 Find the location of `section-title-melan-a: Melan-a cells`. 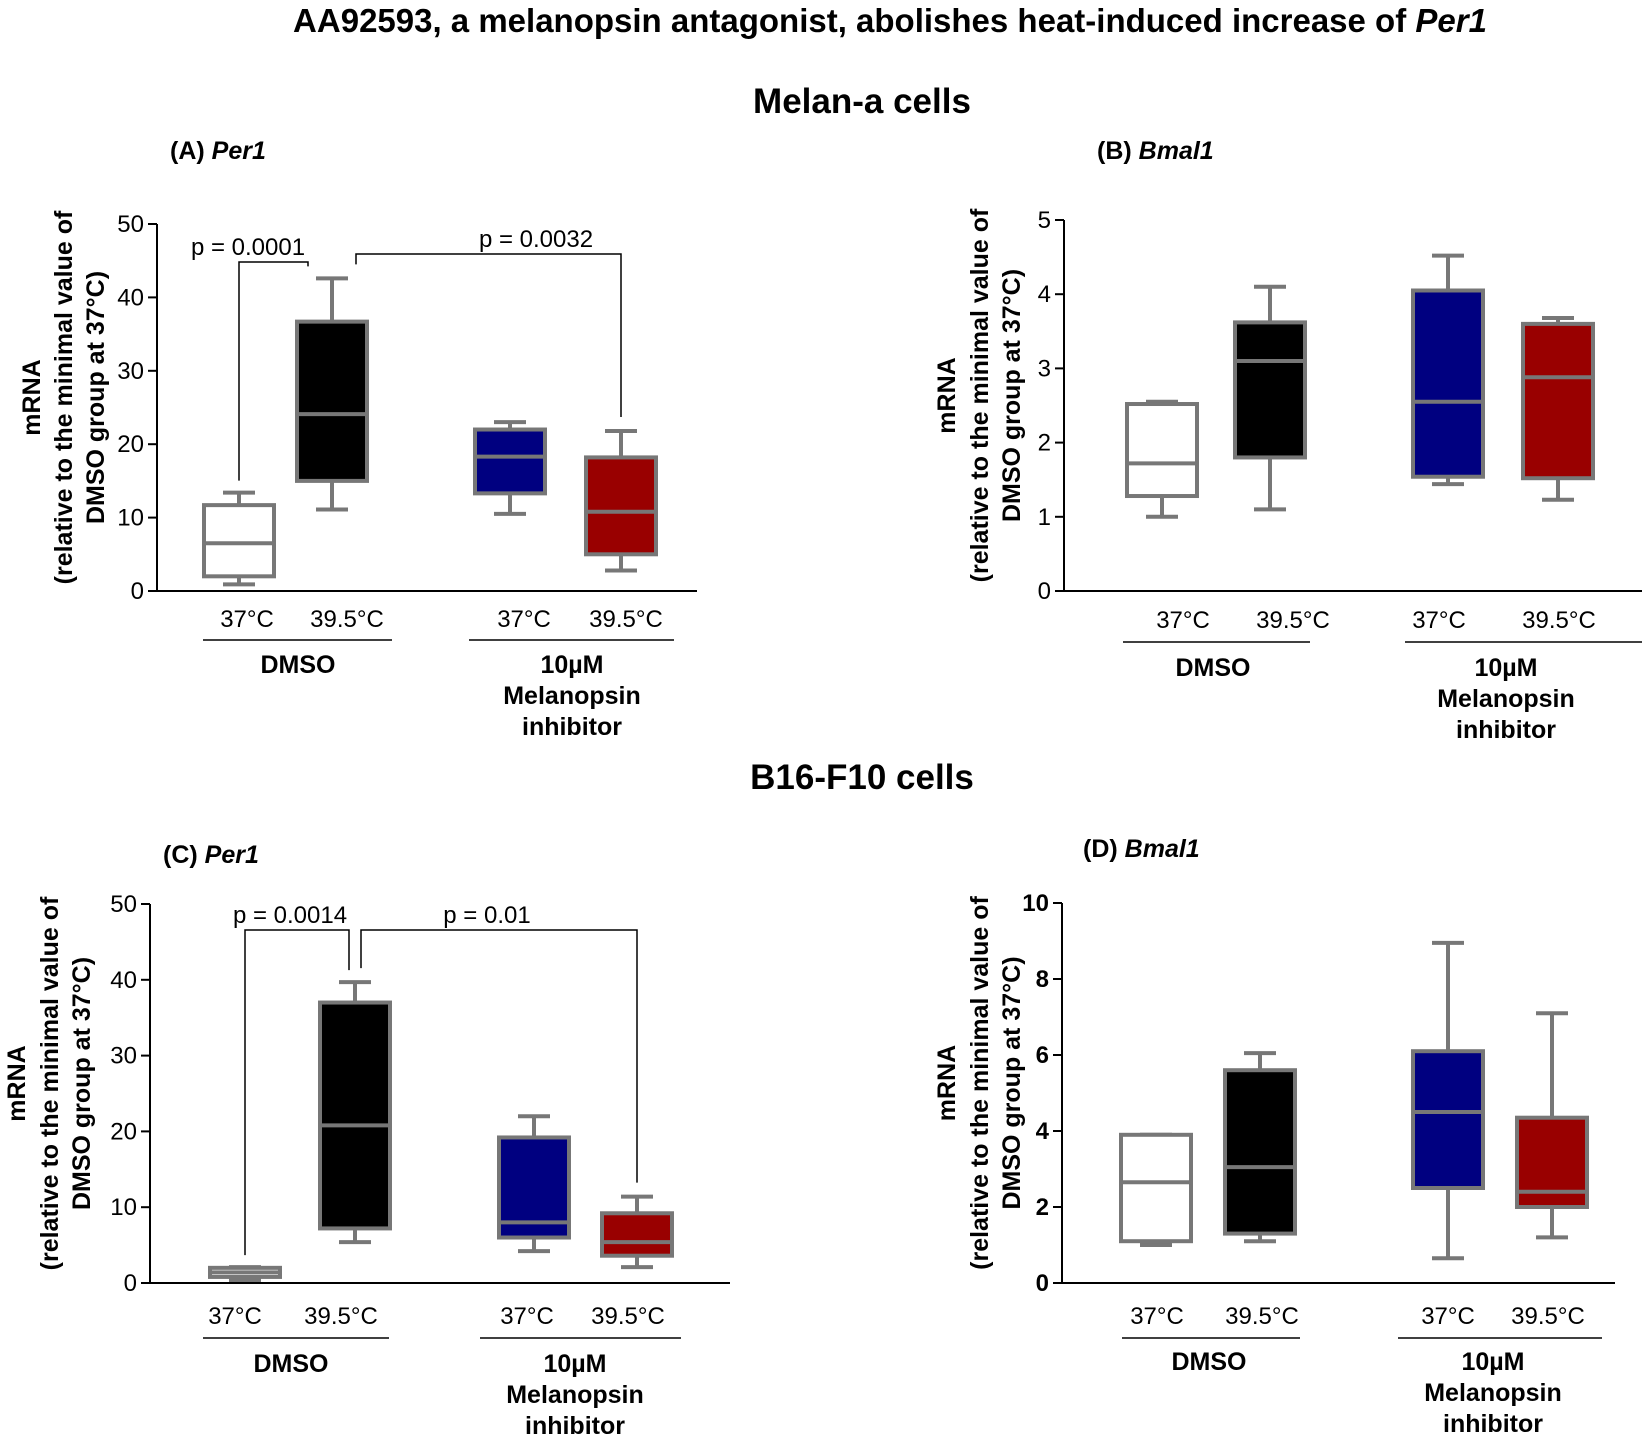

section-title-melan-a: Melan-a cells is located at coordinates (862, 101).